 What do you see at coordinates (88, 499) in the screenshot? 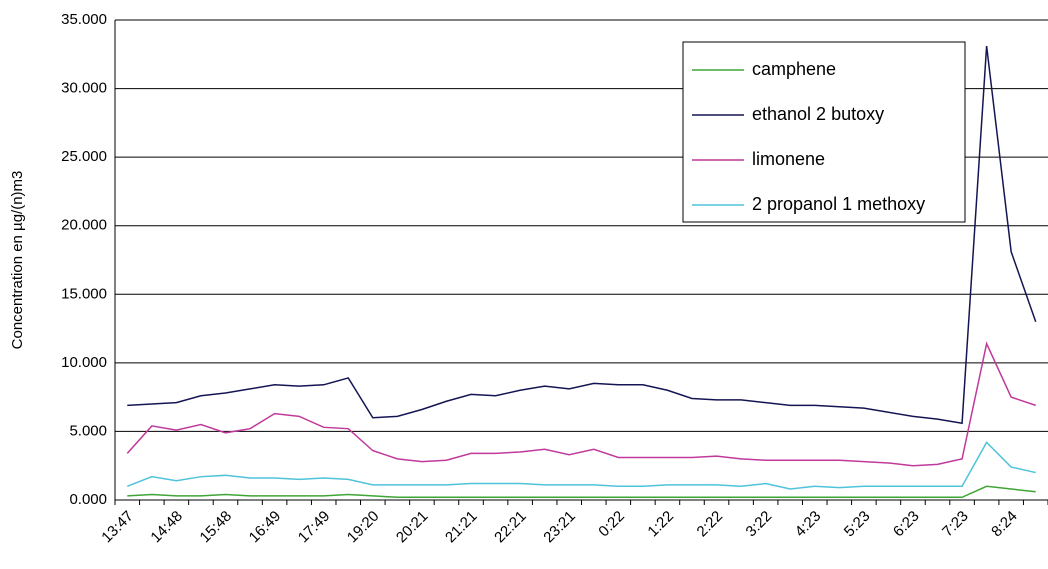
I see `y-tick-label: 0.000` at bounding box center [88, 499].